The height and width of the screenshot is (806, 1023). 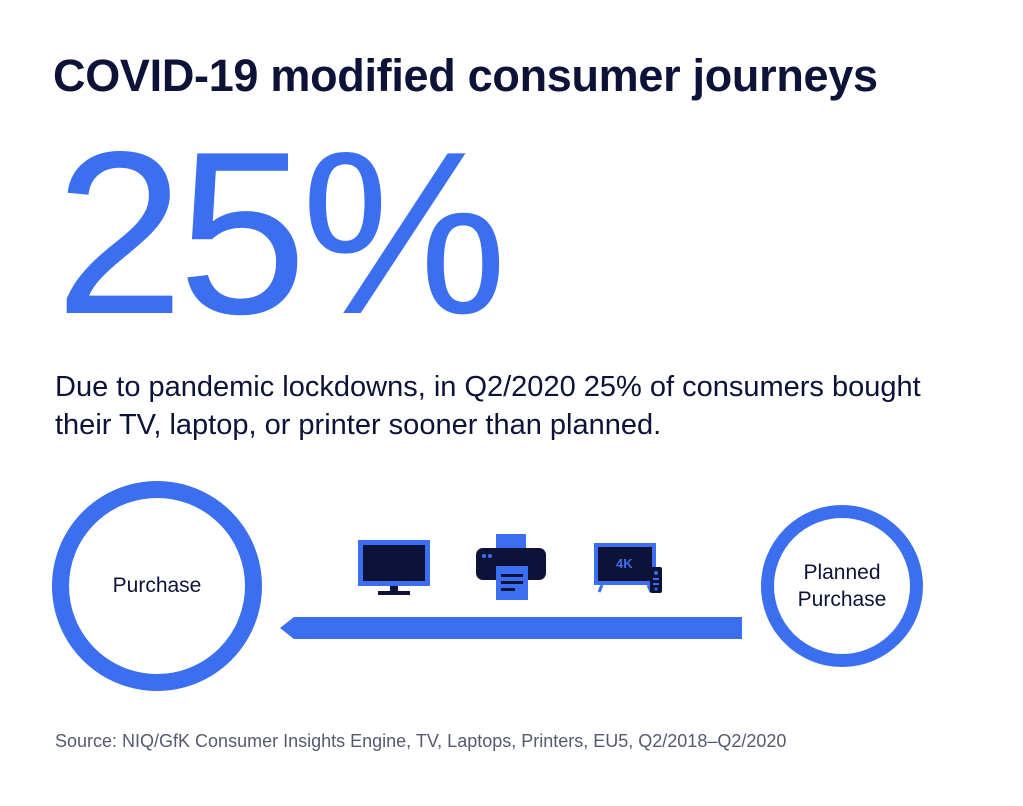 What do you see at coordinates (465, 75) in the screenshot?
I see `page-title: COVID-19 modified consumer journeys` at bounding box center [465, 75].